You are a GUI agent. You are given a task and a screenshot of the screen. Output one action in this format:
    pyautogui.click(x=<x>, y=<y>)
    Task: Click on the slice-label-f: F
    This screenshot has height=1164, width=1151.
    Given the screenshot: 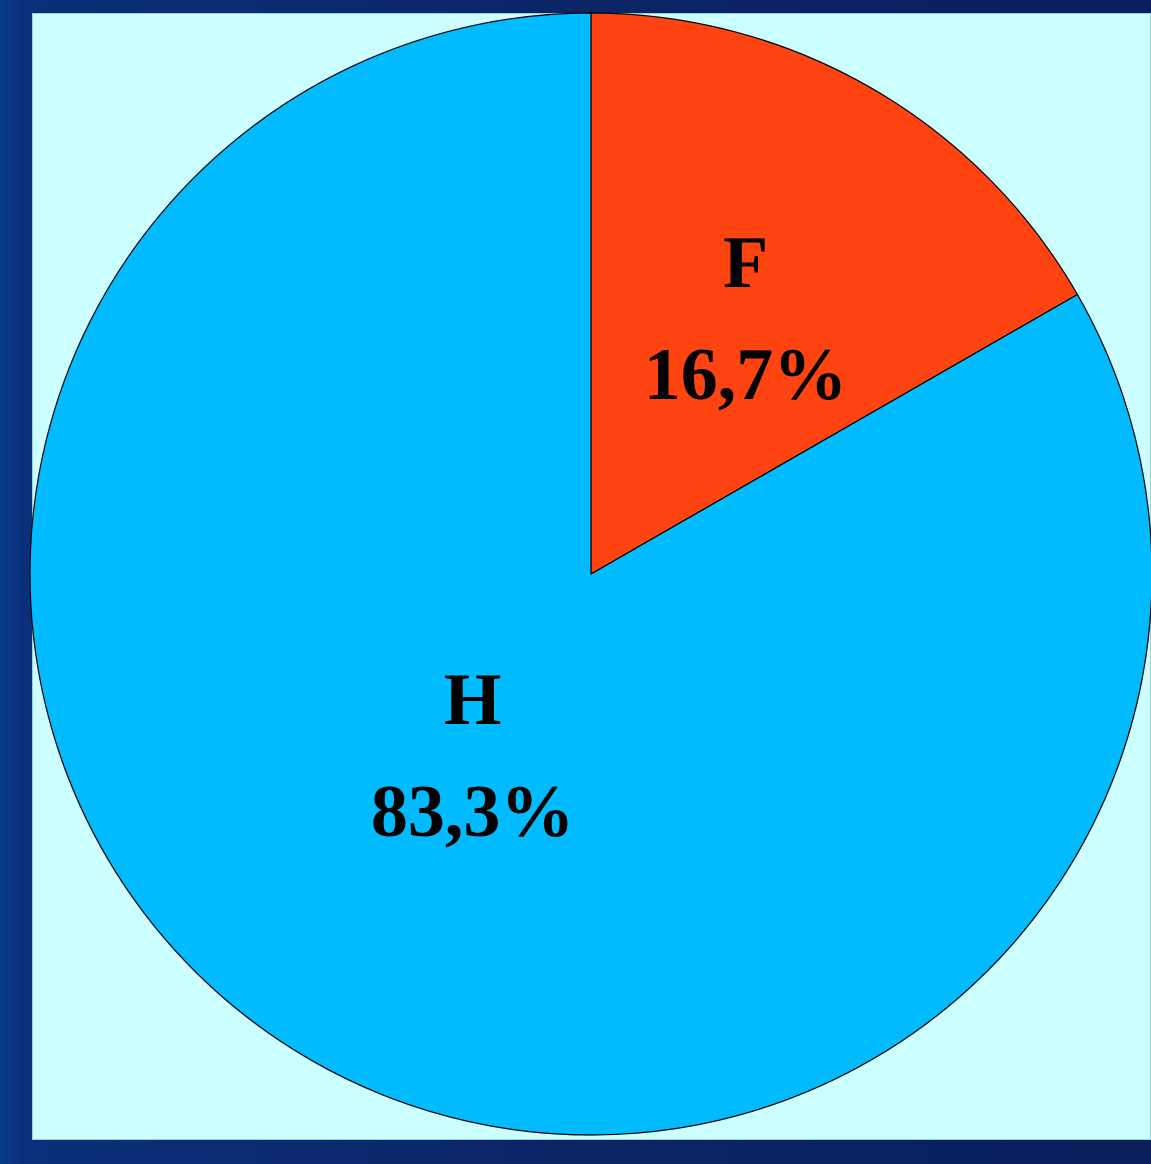 What is the action you would take?
    pyautogui.click(x=745, y=263)
    